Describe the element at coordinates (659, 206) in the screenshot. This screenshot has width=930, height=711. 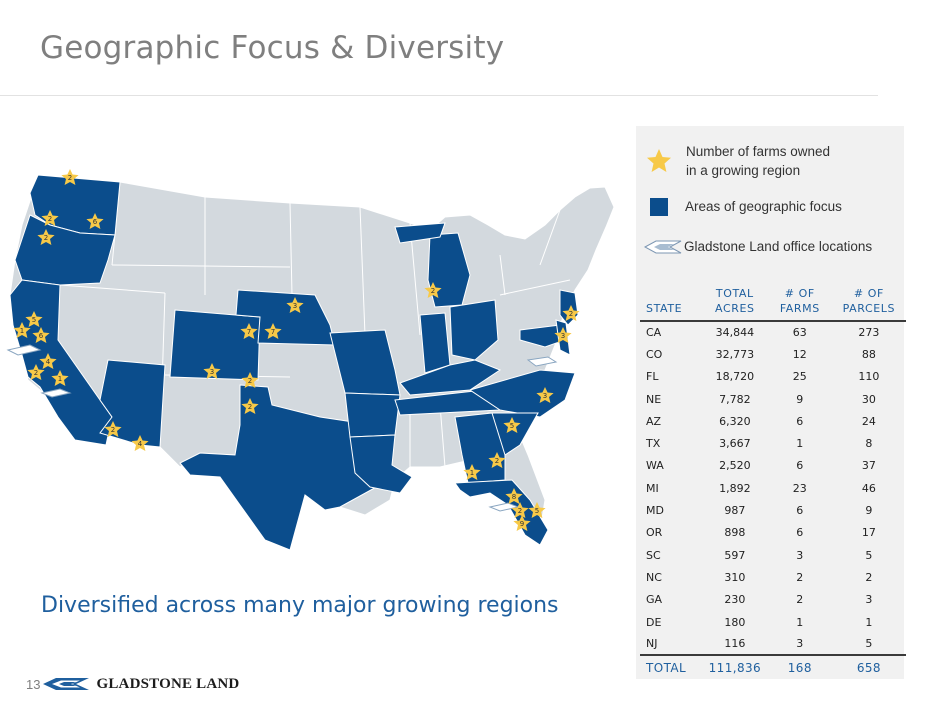
I see `focus-square-icon` at that location.